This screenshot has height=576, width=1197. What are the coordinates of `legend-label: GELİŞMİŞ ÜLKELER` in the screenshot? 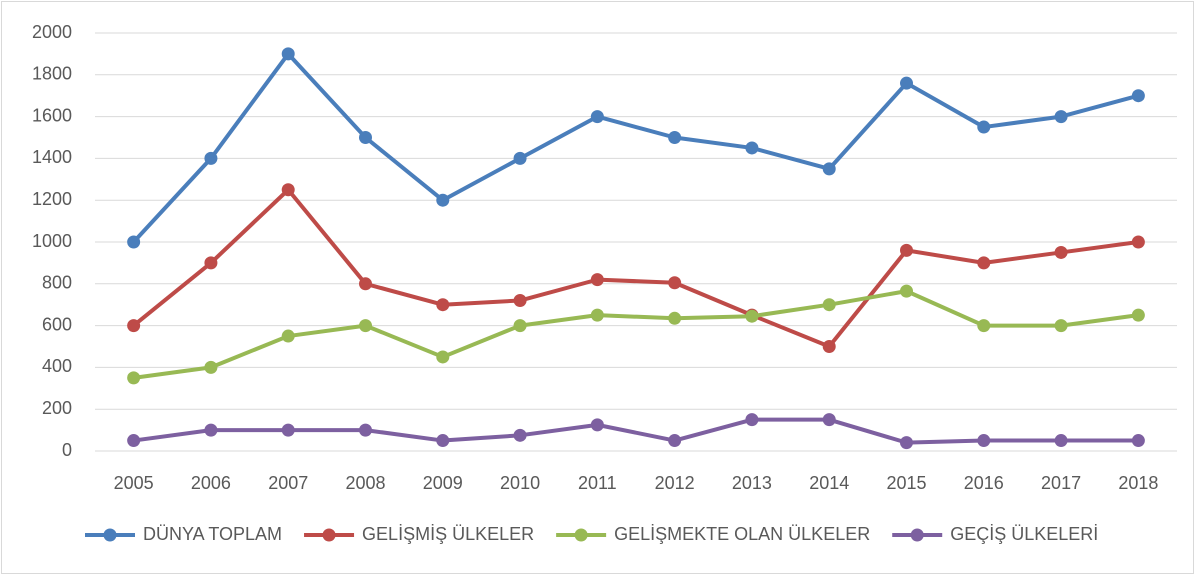 It's located at (448, 534).